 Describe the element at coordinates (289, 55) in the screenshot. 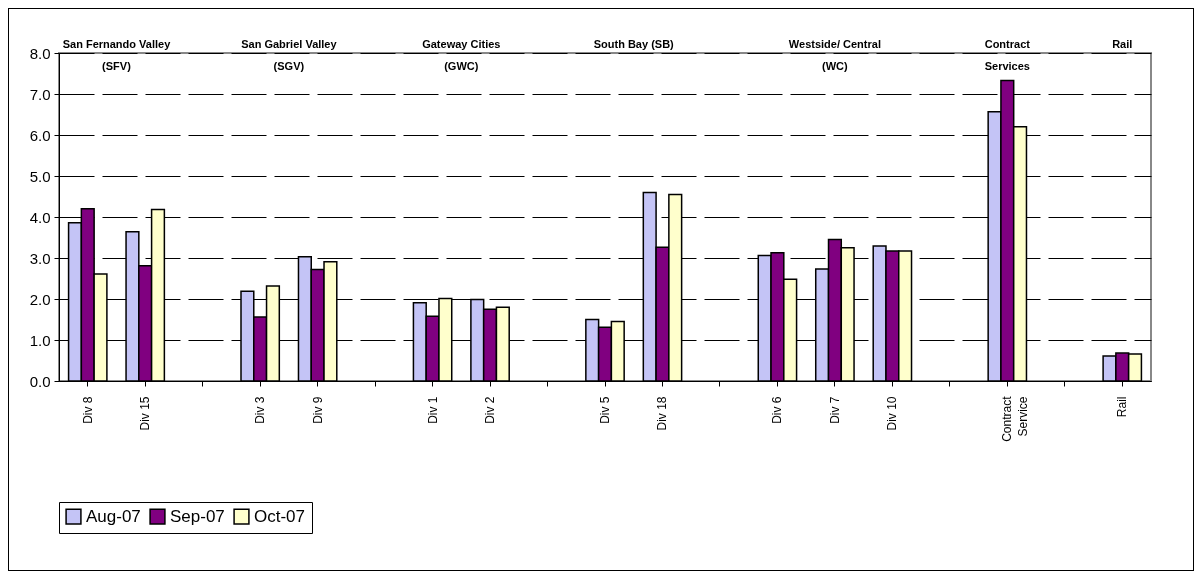

I see `annotation: San Gabriel Valley (SGV)` at that location.